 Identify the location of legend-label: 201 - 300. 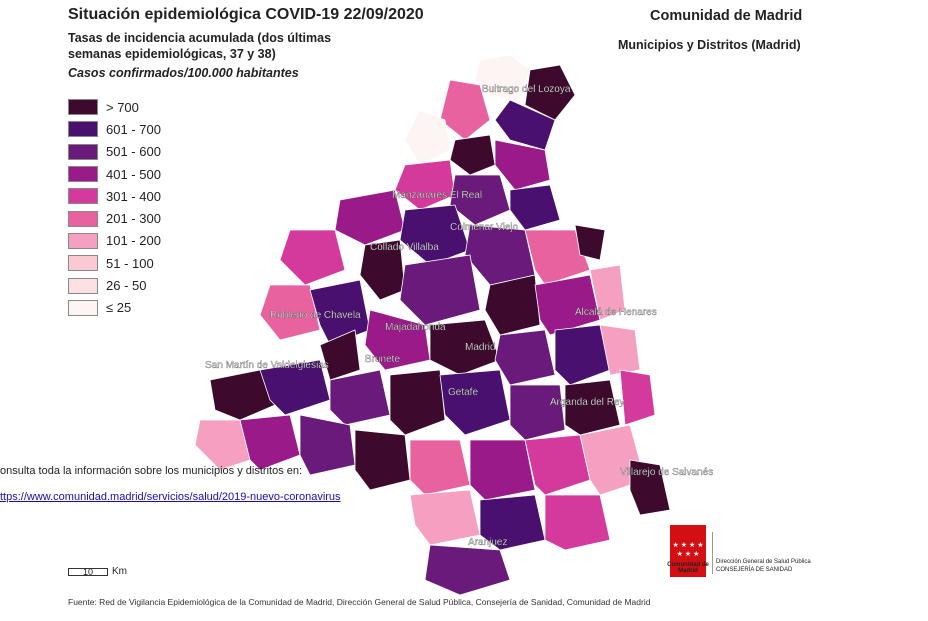
(133, 219).